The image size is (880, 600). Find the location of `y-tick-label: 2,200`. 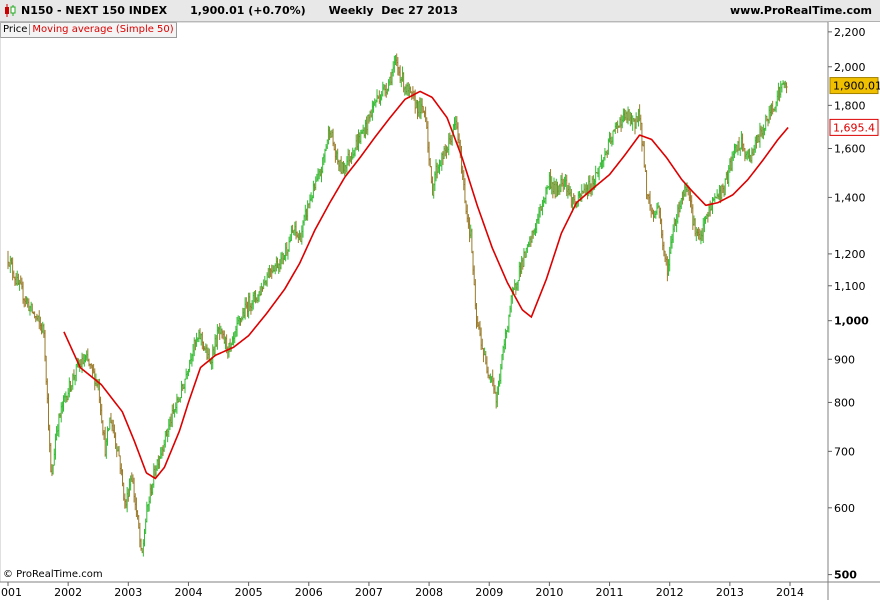

y-tick-label: 2,200 is located at coordinates (850, 32).